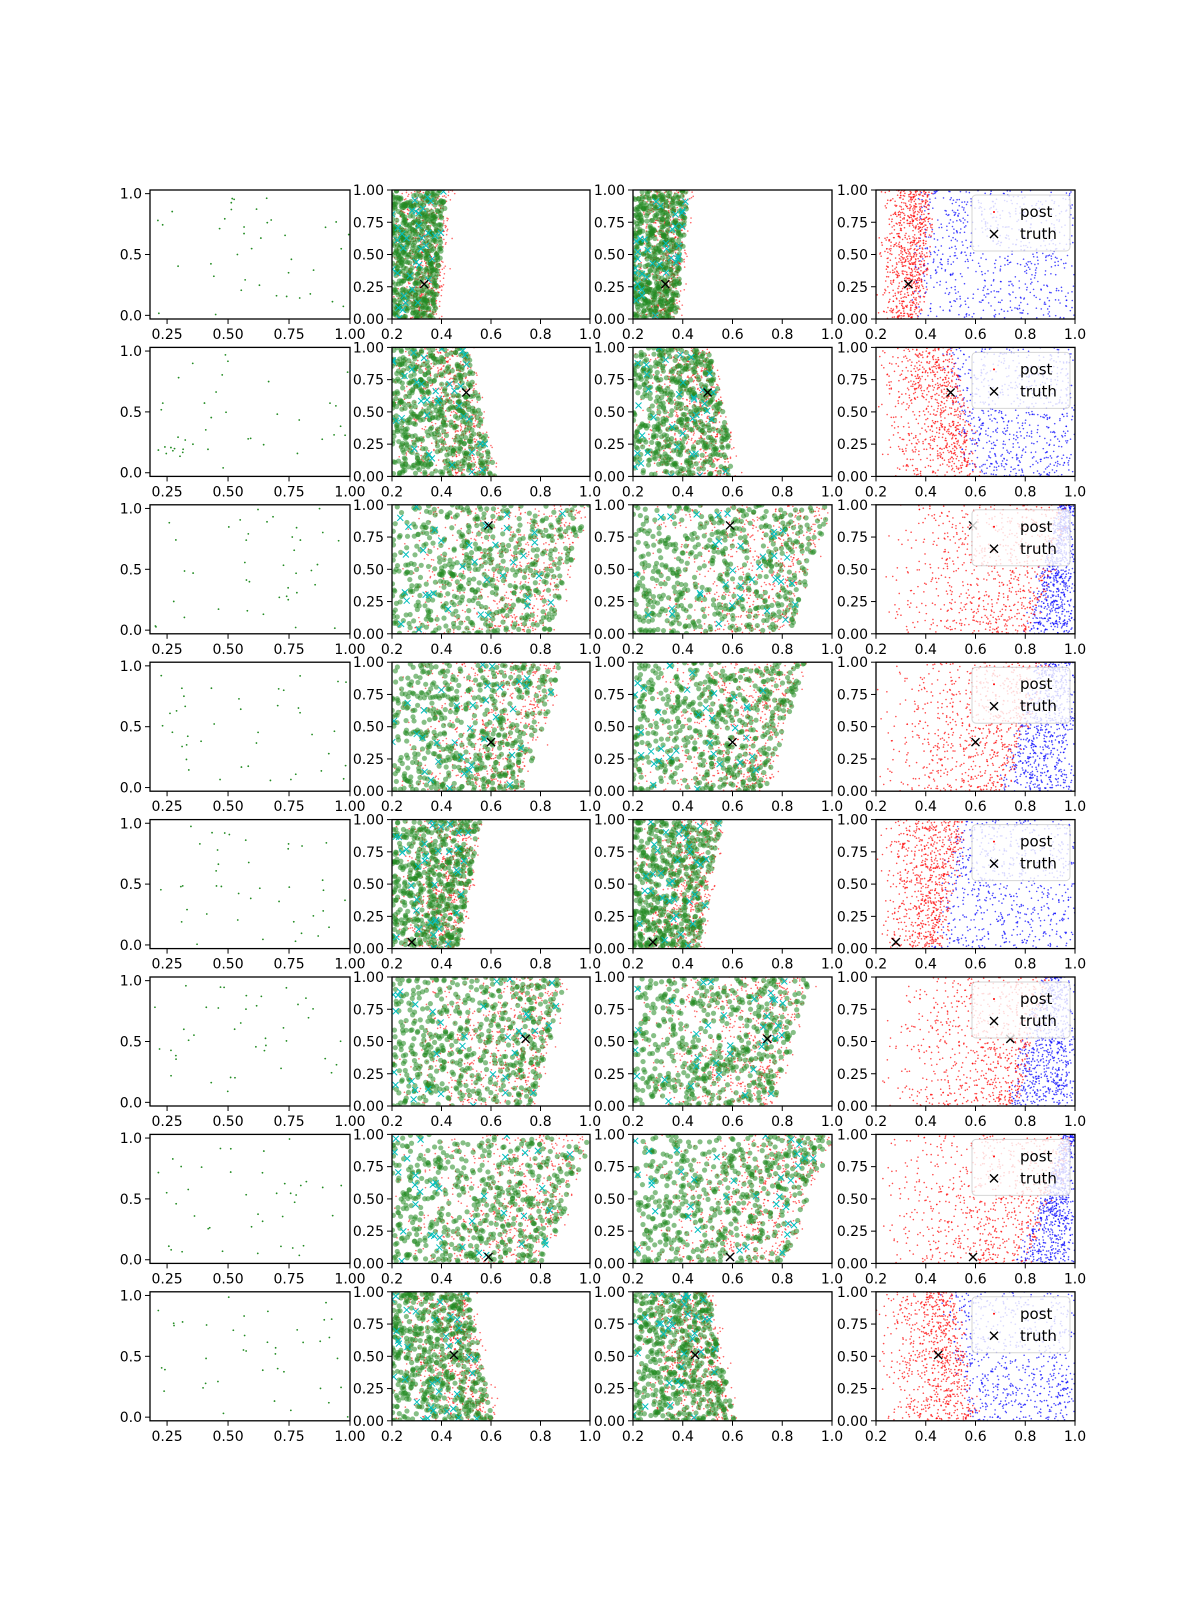  Describe the element at coordinates (609, 288) in the screenshot. I see `y-tick-label: 0.25` at that location.